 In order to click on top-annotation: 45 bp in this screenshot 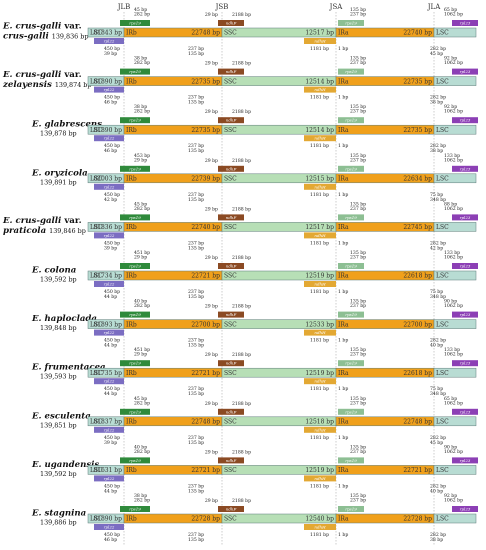, I will do `click(140, 10)`.